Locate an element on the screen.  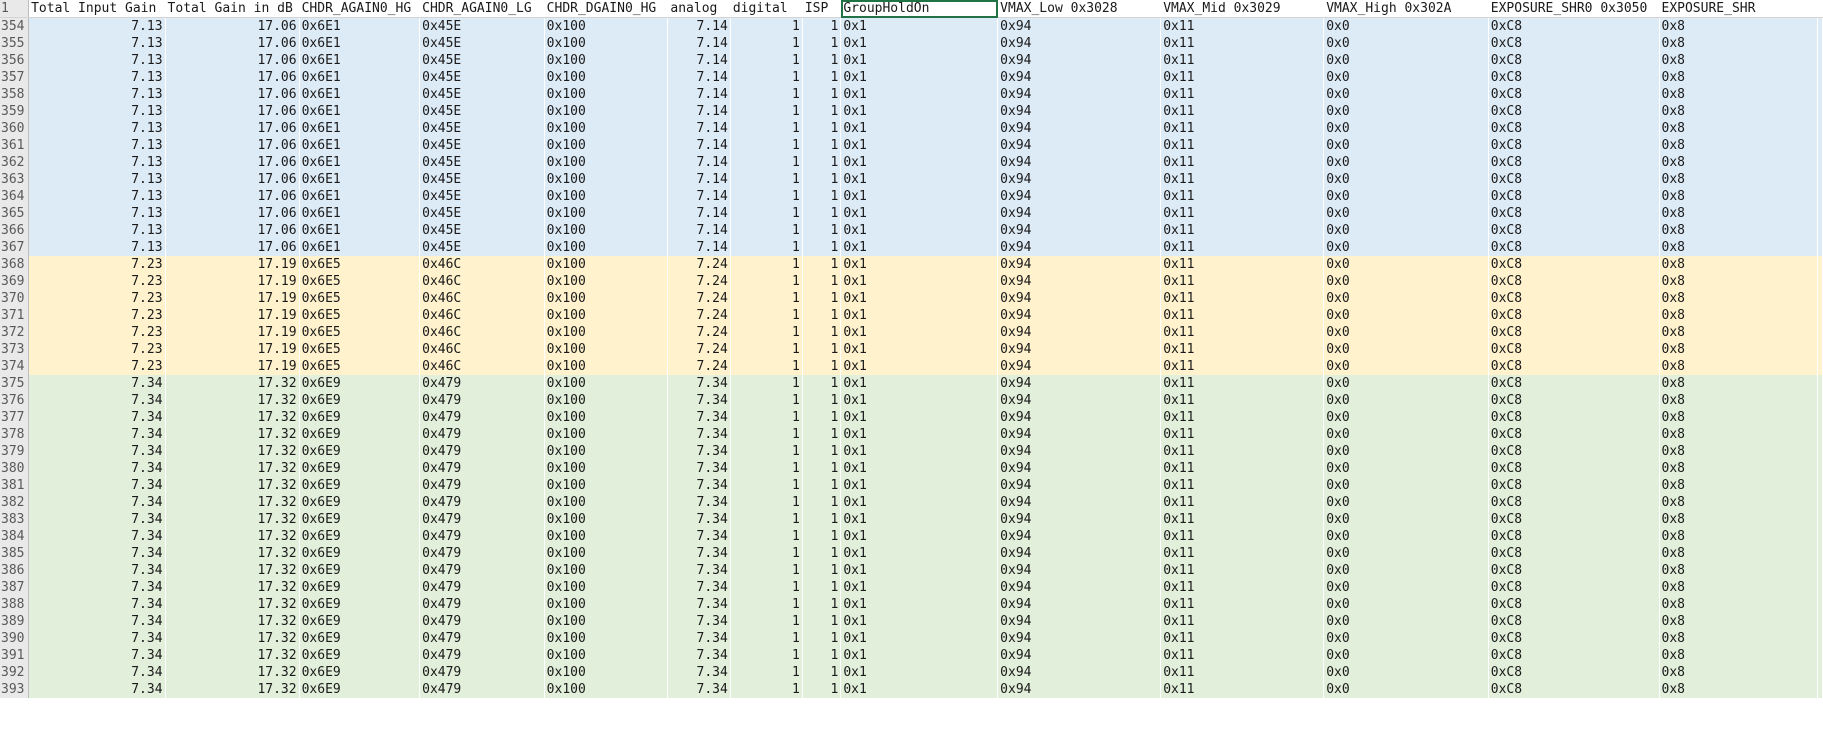
row-number: 389 is located at coordinates (15, 621).